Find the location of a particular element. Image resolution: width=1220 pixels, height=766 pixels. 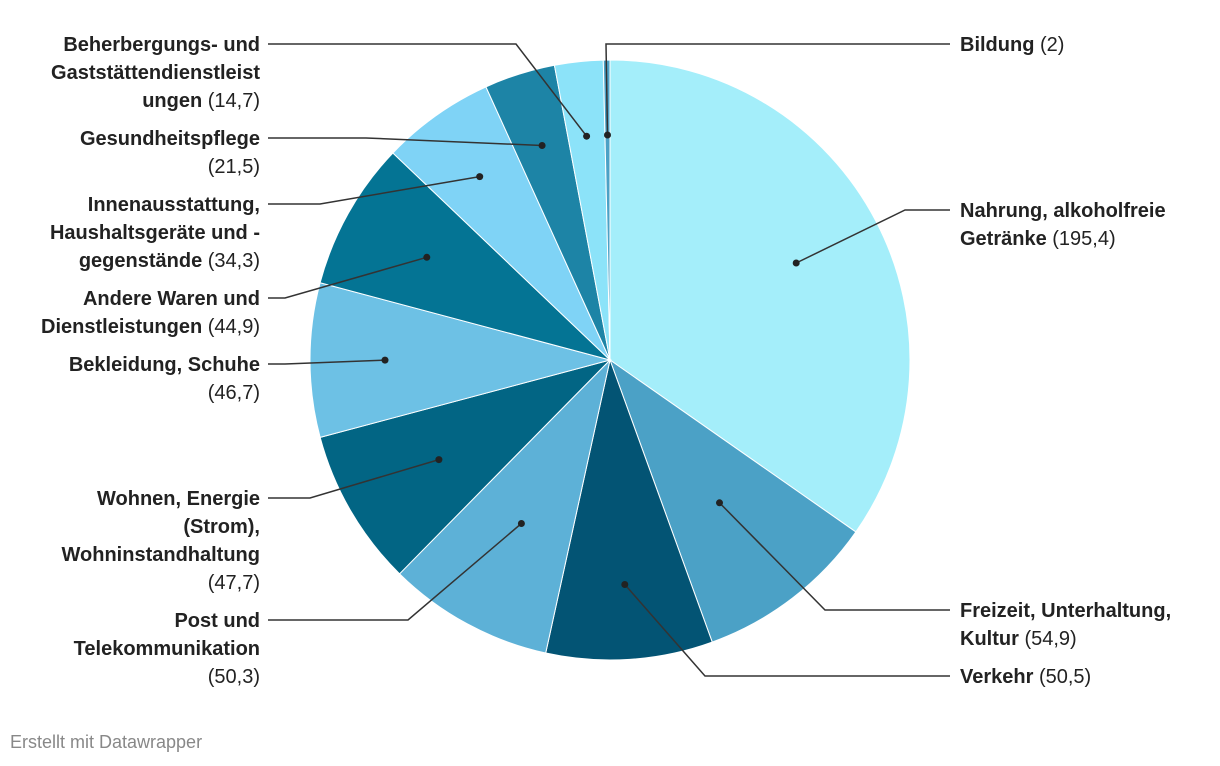

slice-label: Bekleidung, Schuhe (46,7) is located at coordinates (164, 379).